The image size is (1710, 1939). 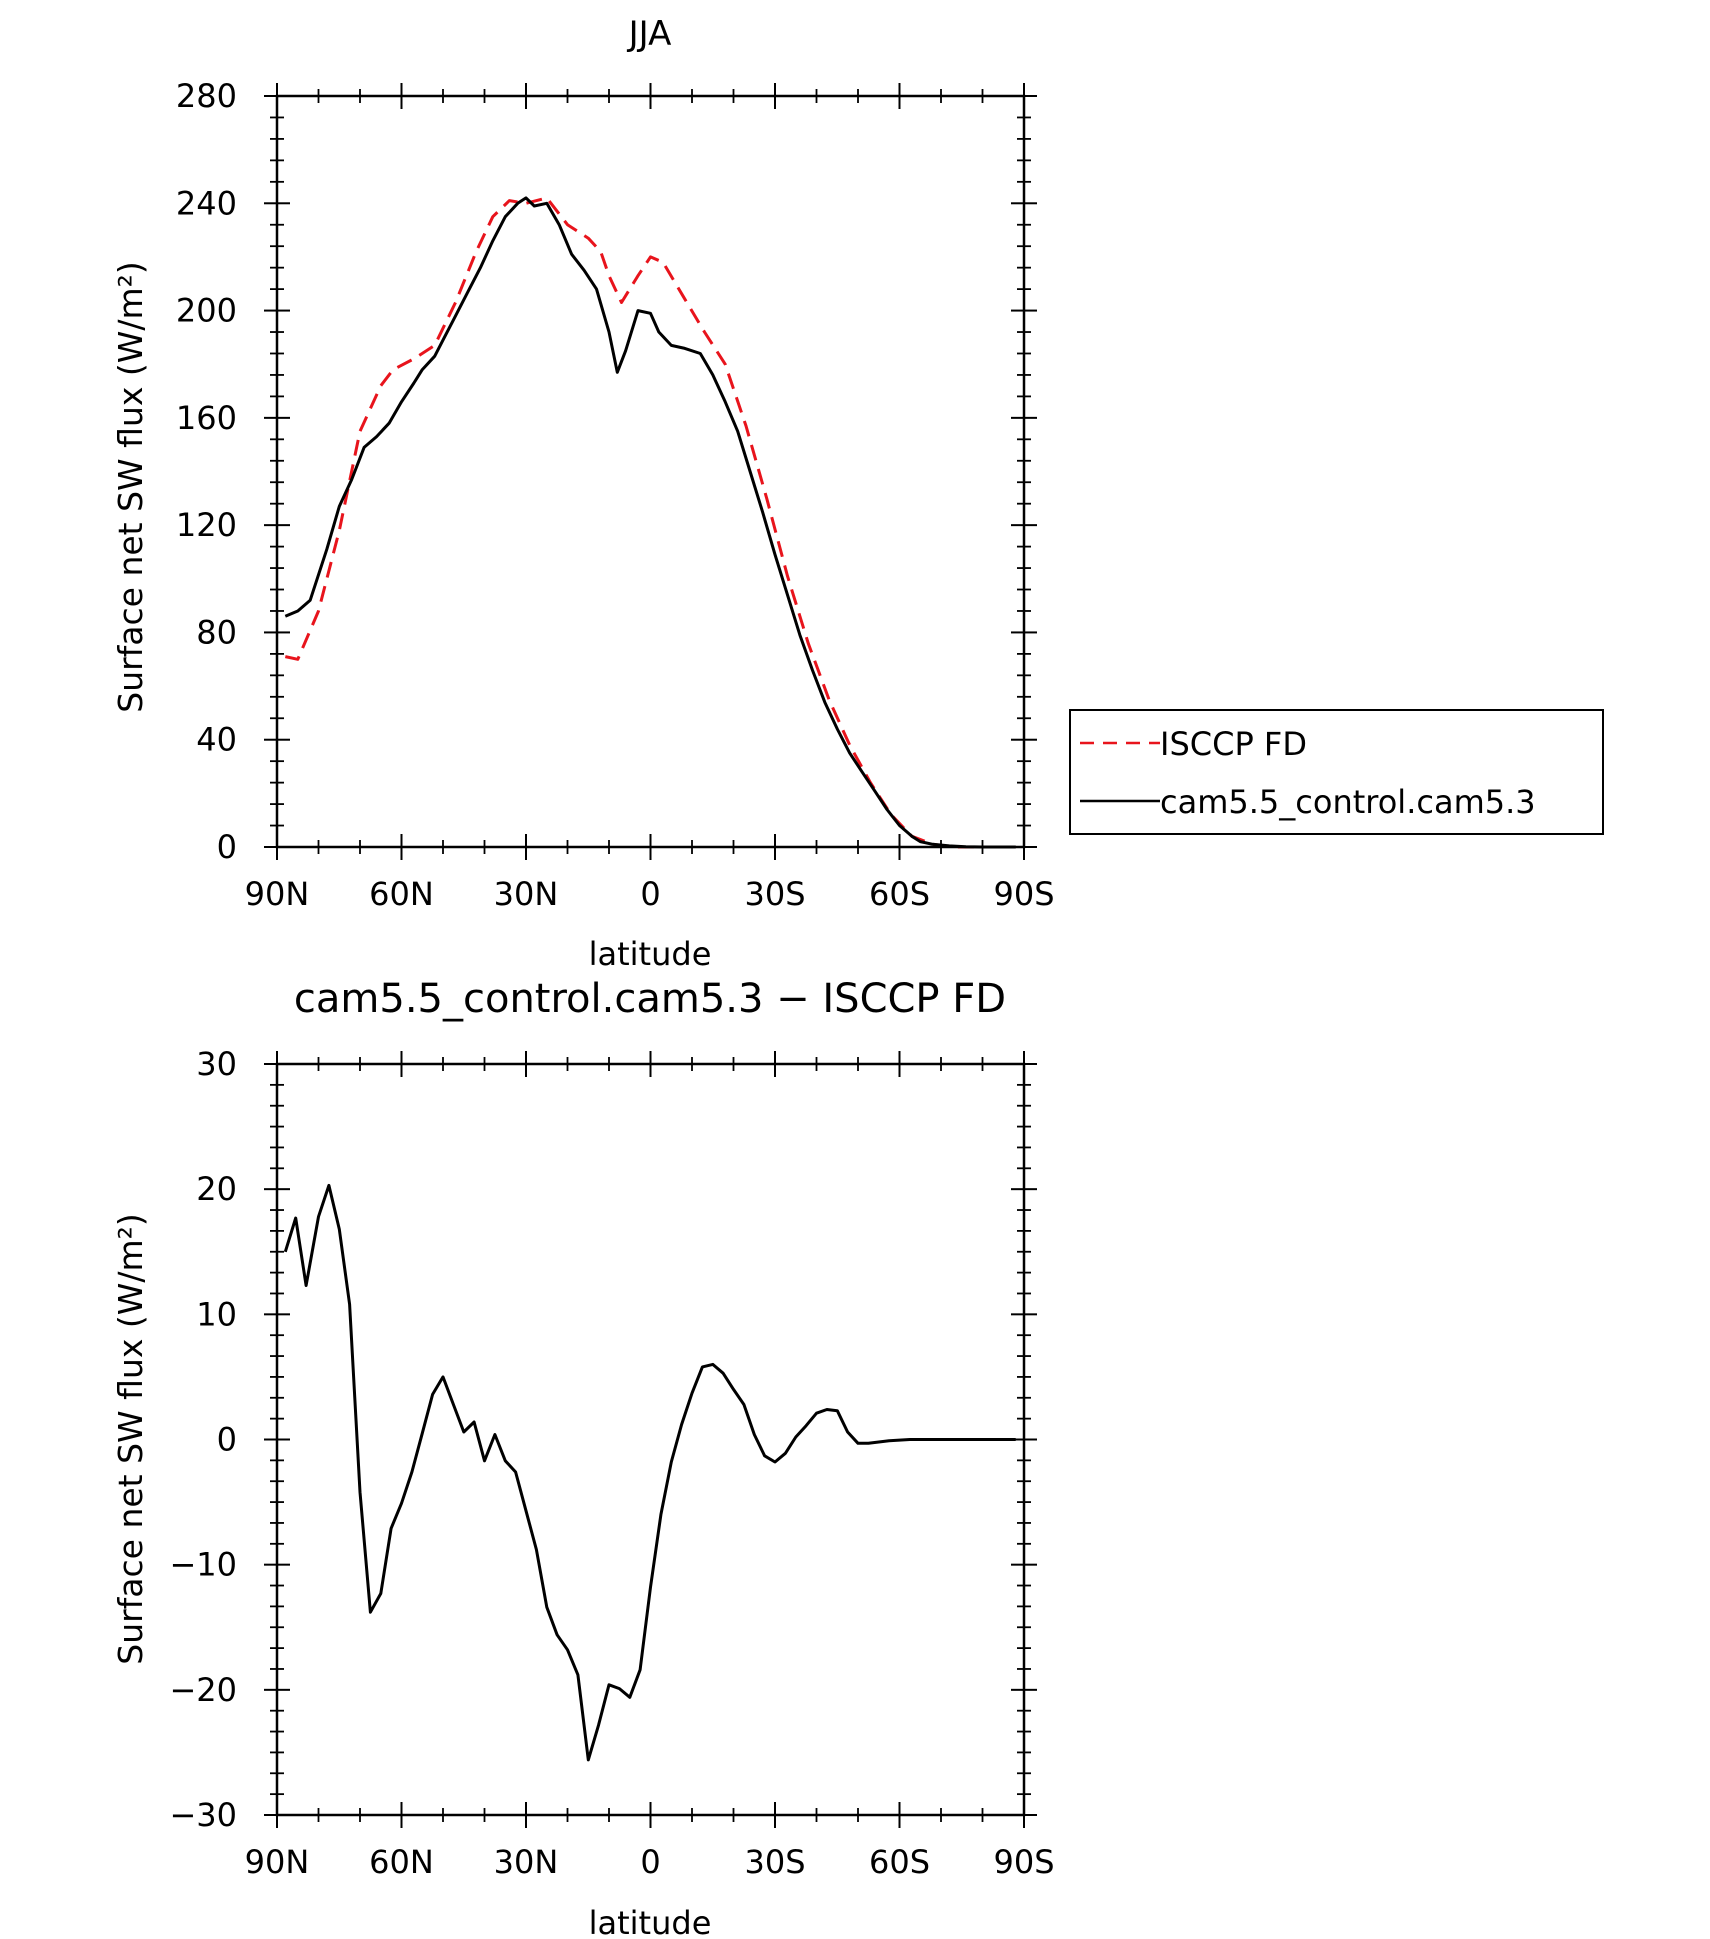 What do you see at coordinates (650, 1862) in the screenshot?
I see `bottom-x-tick-label: 0` at bounding box center [650, 1862].